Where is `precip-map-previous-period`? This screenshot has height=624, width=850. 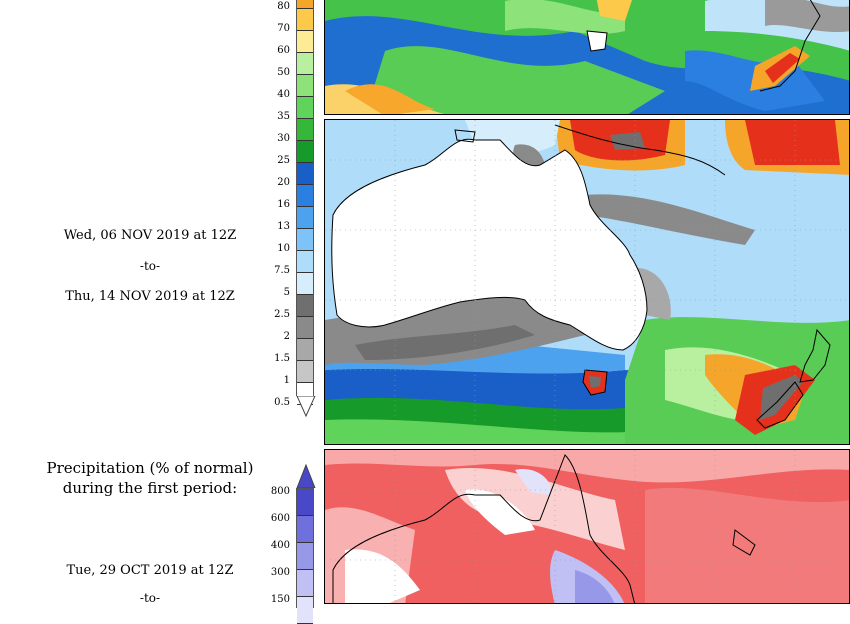
precip-map-previous-period is located at coordinates (587, 57).